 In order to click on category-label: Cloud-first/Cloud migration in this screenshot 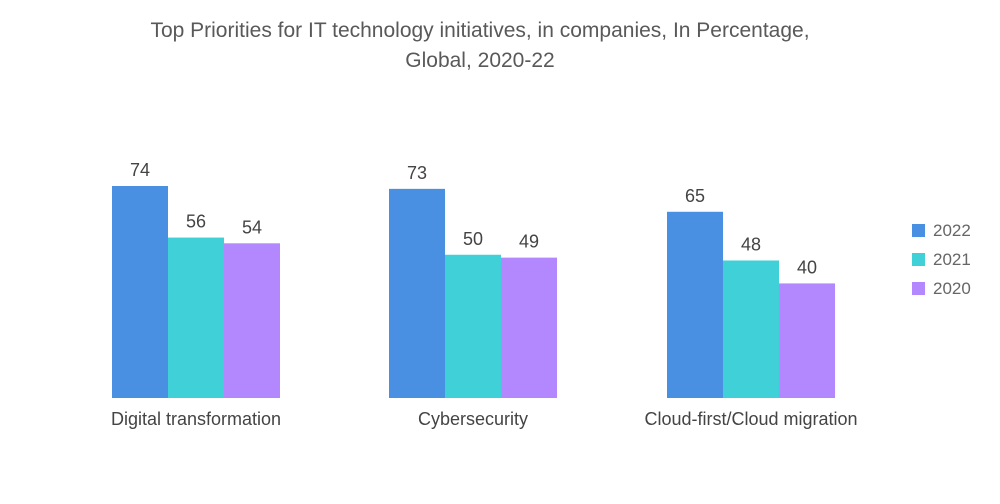, I will do `click(750, 419)`.